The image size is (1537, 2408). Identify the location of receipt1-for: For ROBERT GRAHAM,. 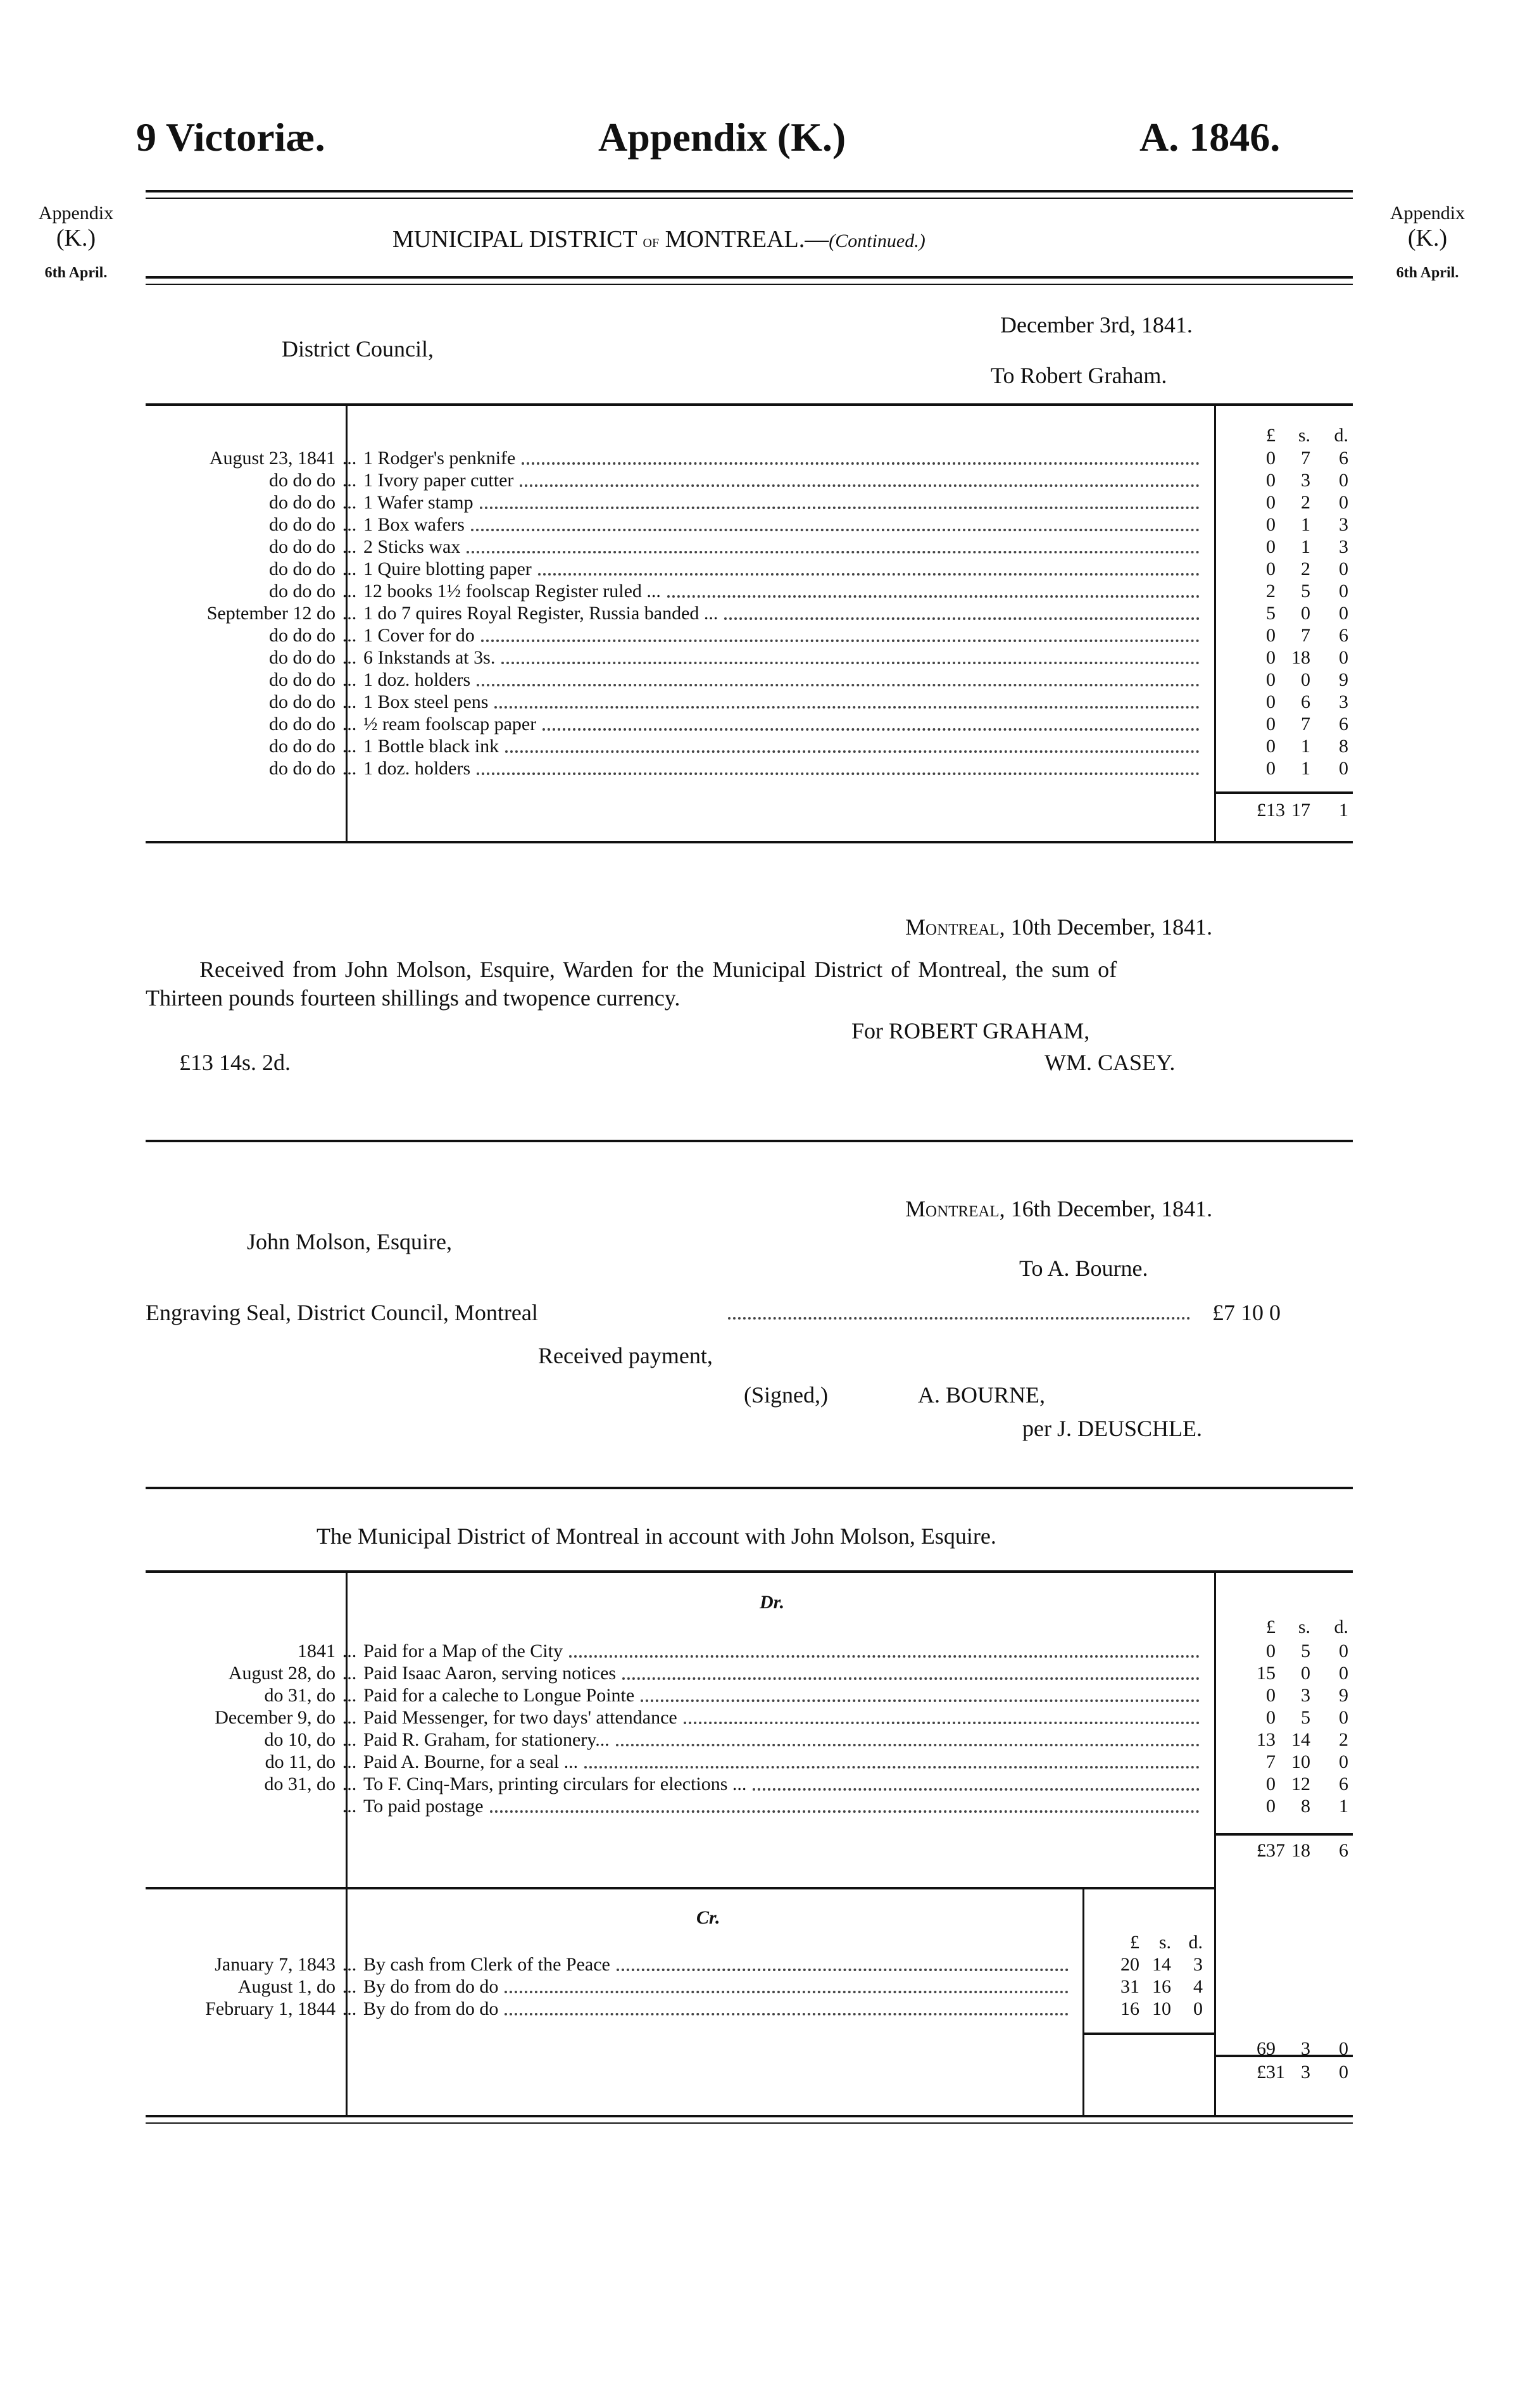
(970, 1030).